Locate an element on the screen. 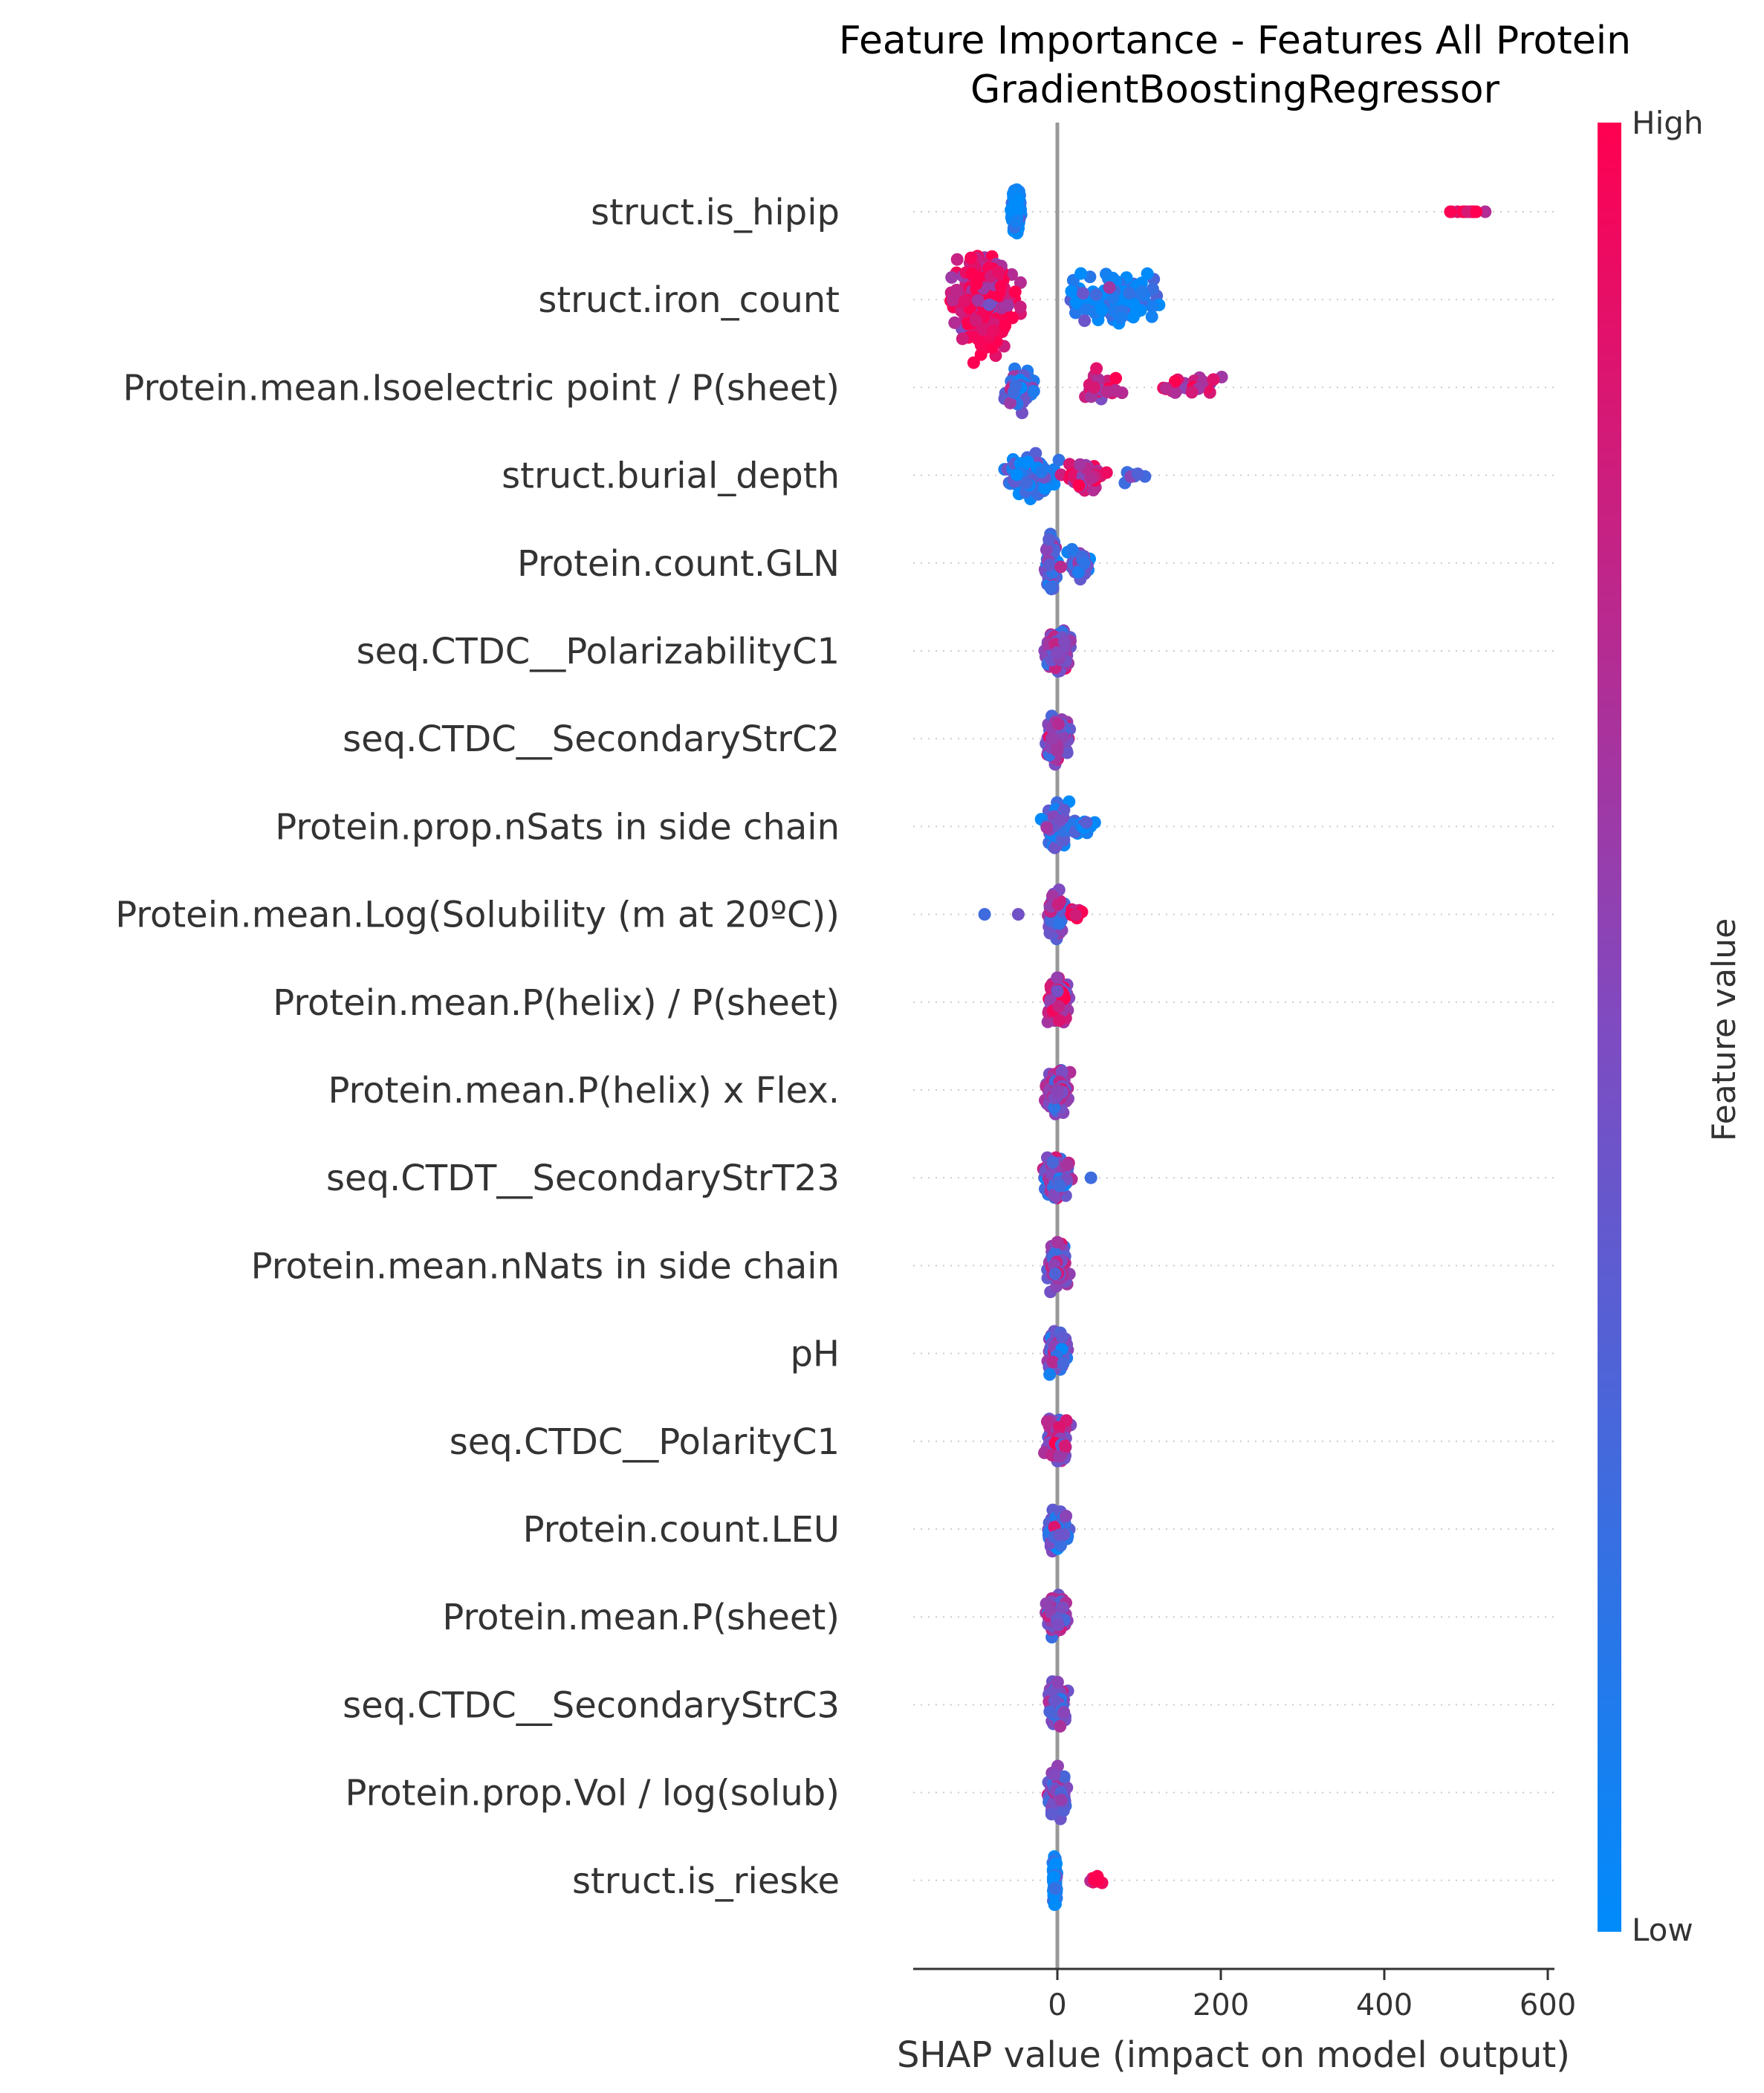 This screenshot has height=2093, width=1764. x-tick-label: 200 is located at coordinates (1221, 2005).